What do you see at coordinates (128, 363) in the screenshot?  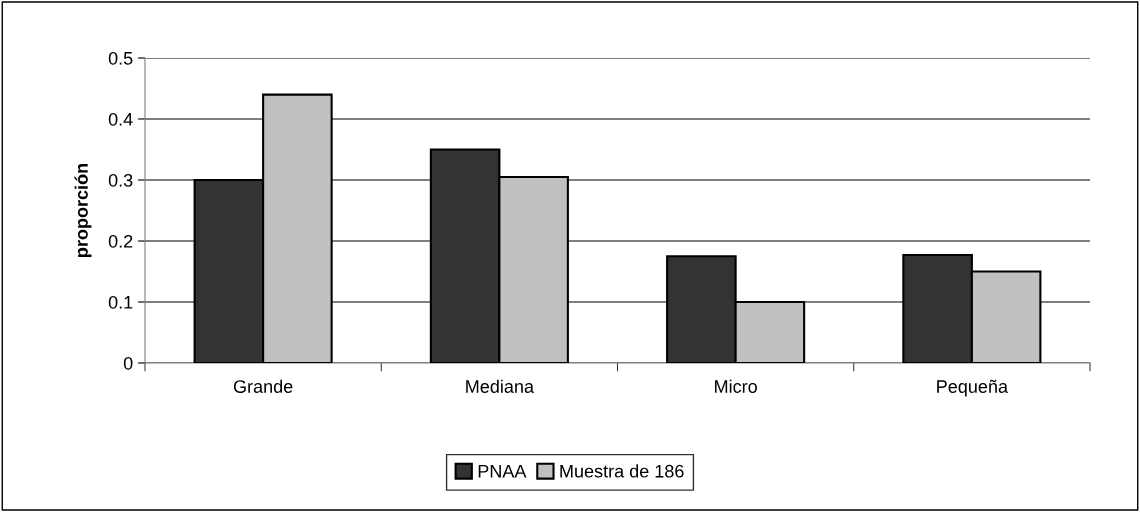 I see `y-tick-label: 0` at bounding box center [128, 363].